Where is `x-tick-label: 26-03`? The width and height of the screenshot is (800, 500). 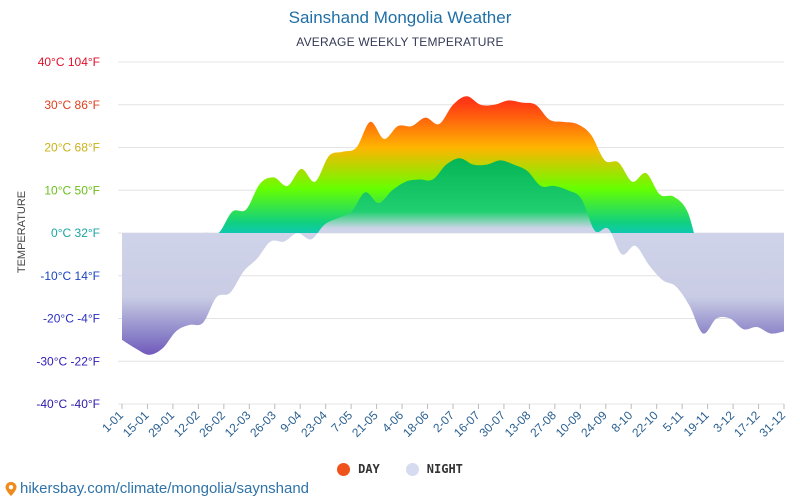 x-tick-label: 26-03 is located at coordinates (263, 424).